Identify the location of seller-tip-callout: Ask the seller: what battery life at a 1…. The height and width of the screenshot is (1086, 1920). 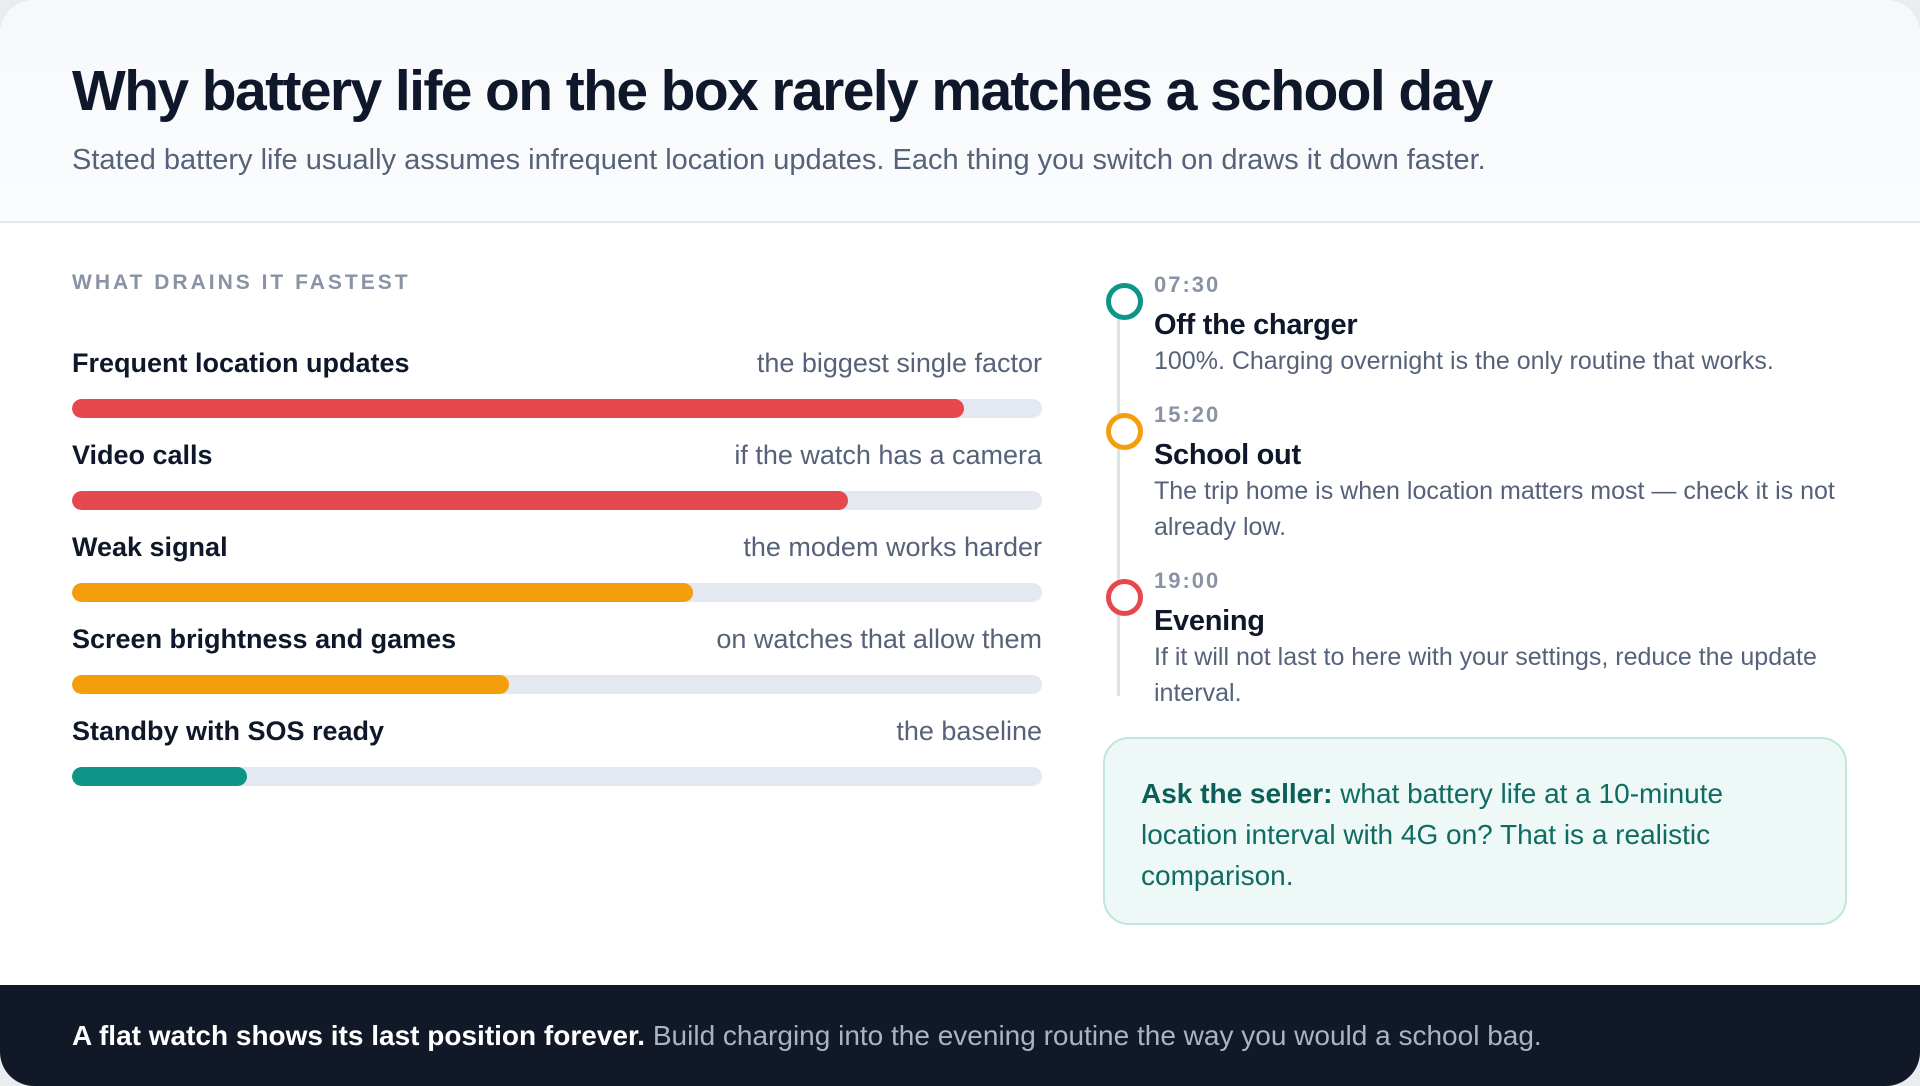
(1475, 831).